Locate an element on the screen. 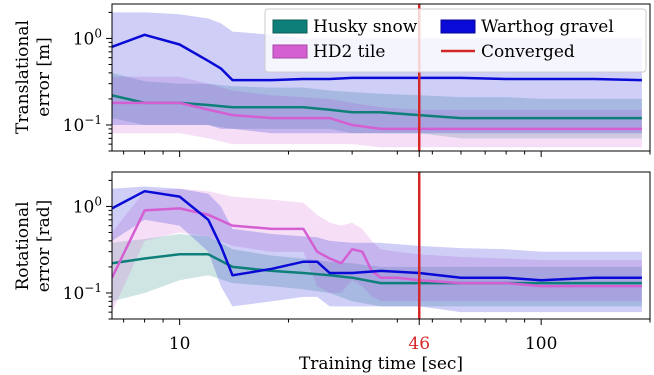 Image resolution: width=654 pixels, height=375 pixels. line-warthog-gravel is located at coordinates (377, 57).